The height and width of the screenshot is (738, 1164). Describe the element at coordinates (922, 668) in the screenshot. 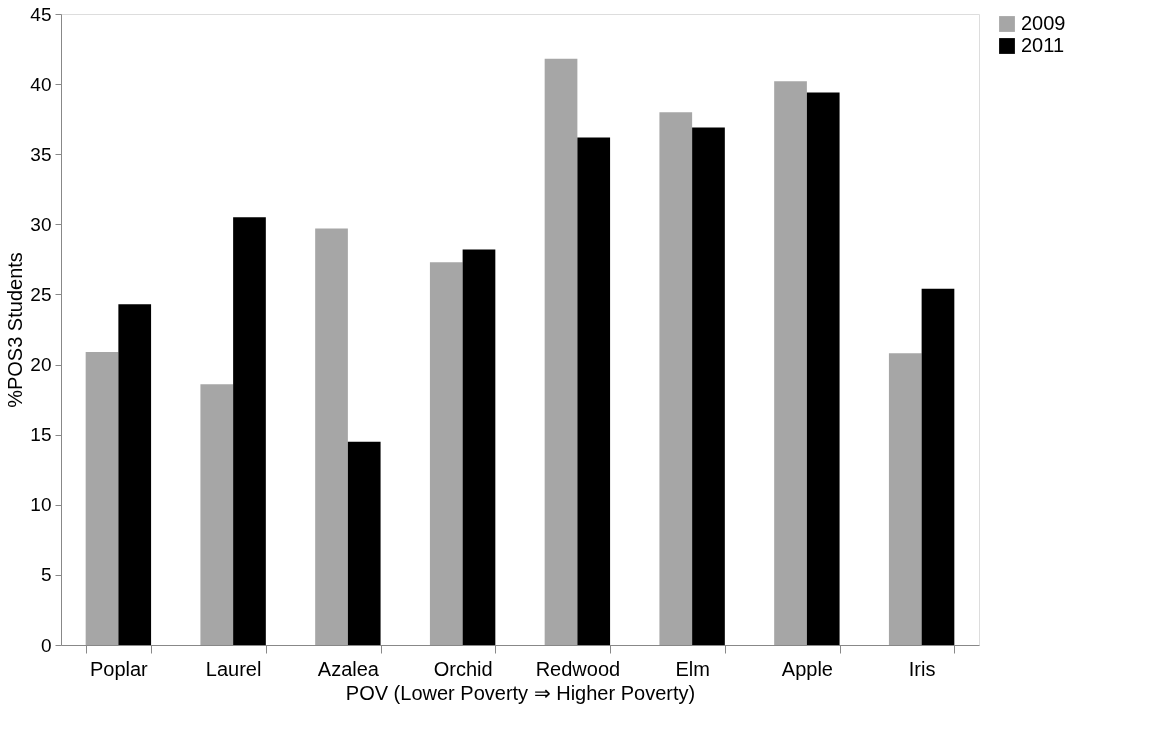

I see `x-tick-label: Iris` at that location.